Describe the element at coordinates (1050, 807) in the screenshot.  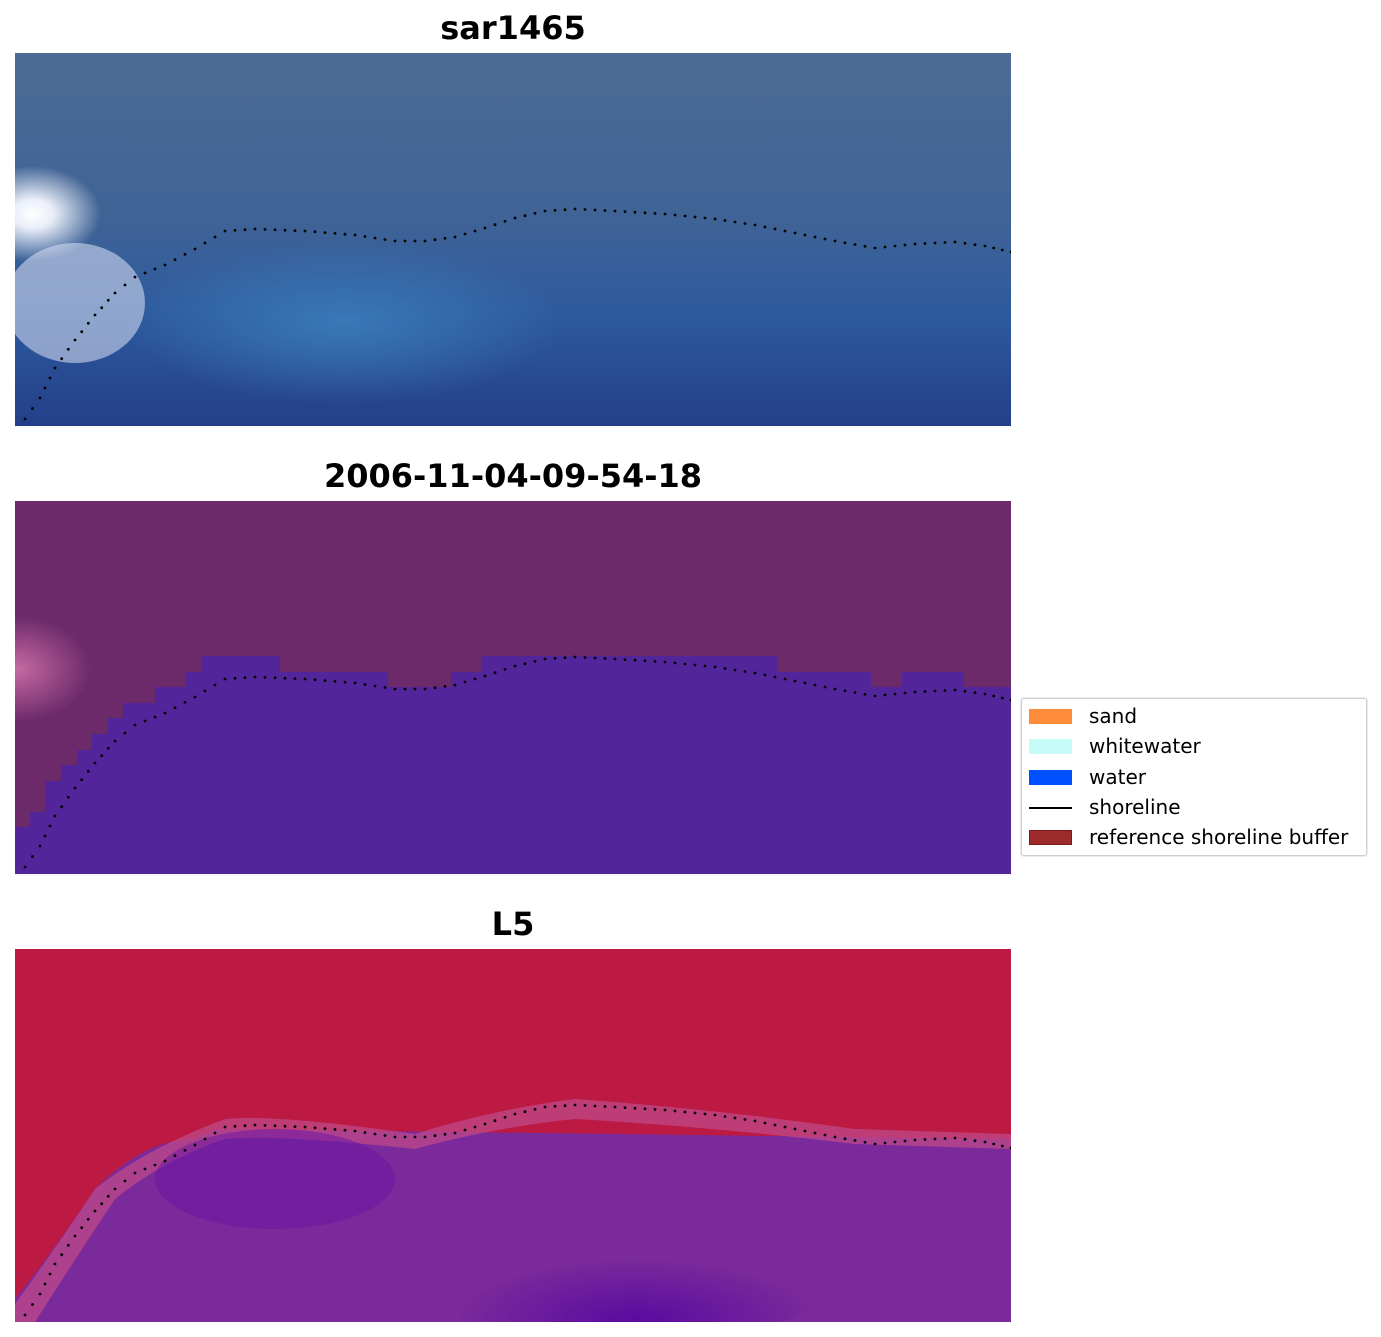
I see `shoreline-line-swatch` at that location.